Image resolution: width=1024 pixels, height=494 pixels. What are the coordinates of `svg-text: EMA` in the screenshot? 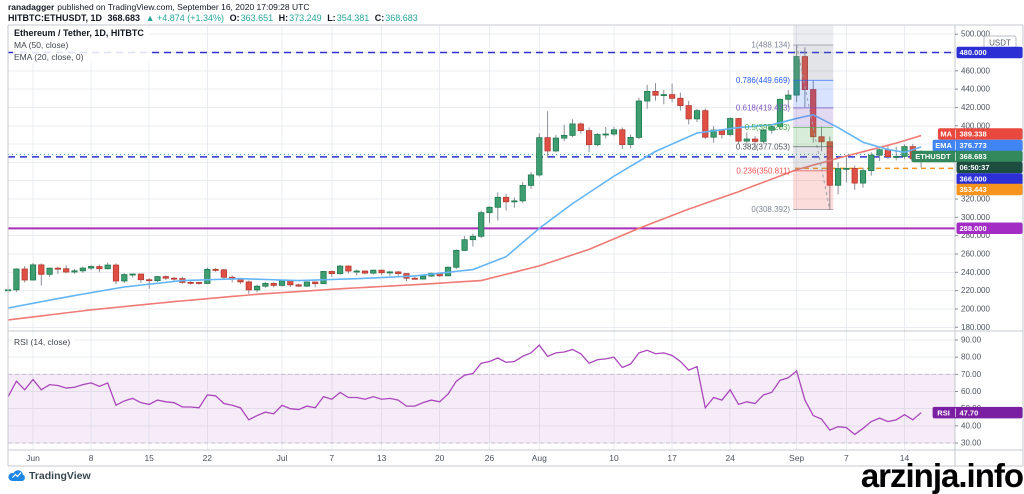 It's located at (943, 145).